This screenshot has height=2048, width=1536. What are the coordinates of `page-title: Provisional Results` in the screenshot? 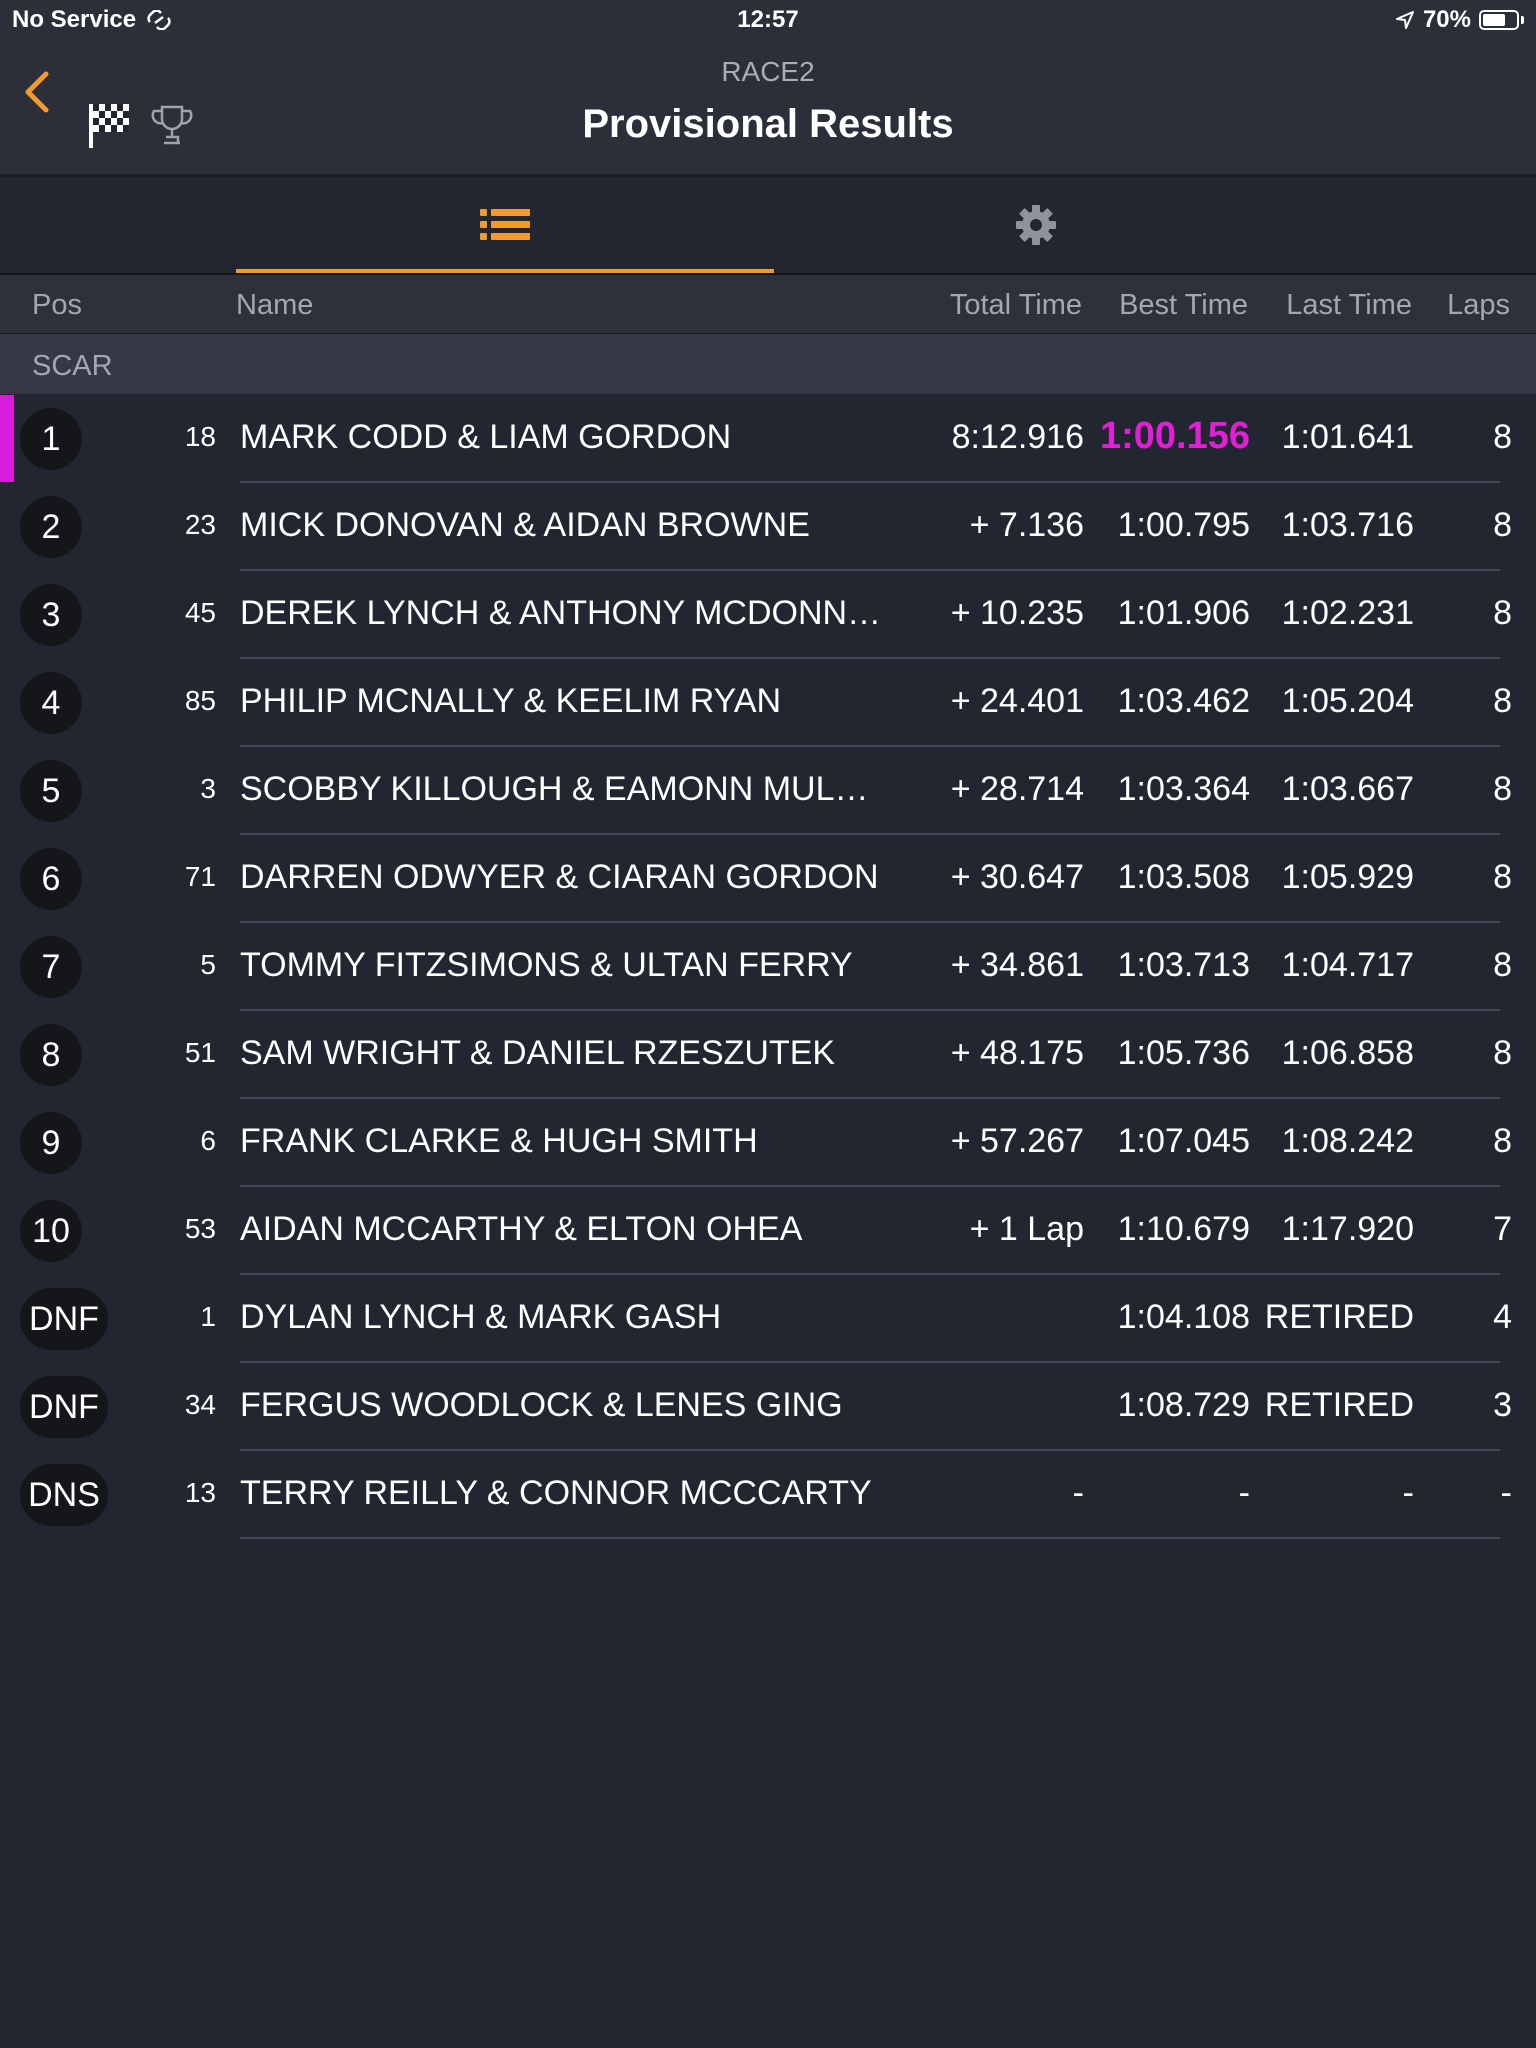 It's located at (768, 124).